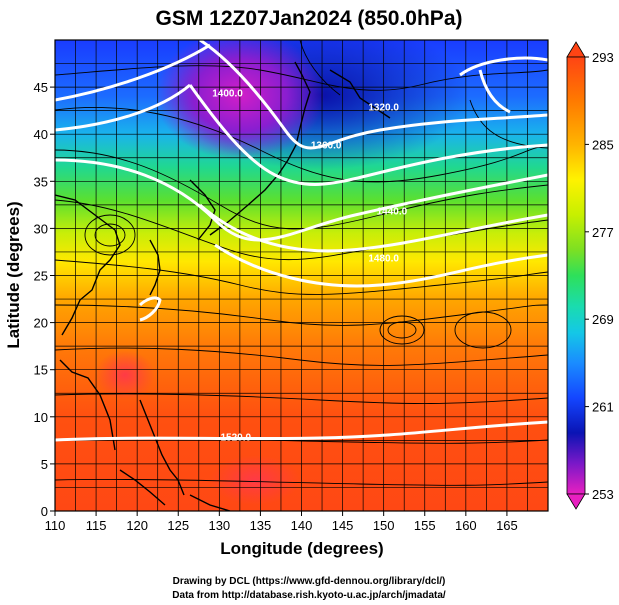 This screenshot has height=605, width=619. I want to click on contour-label: 1520.0, so click(235, 437).